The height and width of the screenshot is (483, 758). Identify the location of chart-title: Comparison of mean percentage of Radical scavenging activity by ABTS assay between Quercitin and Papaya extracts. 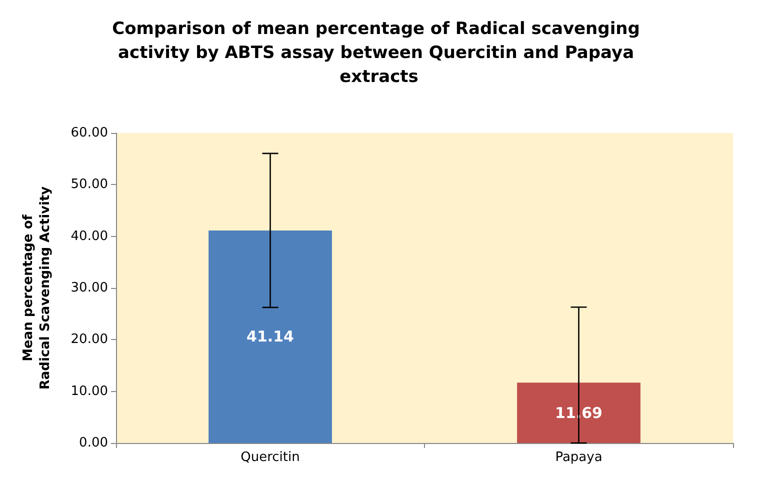
(379, 53).